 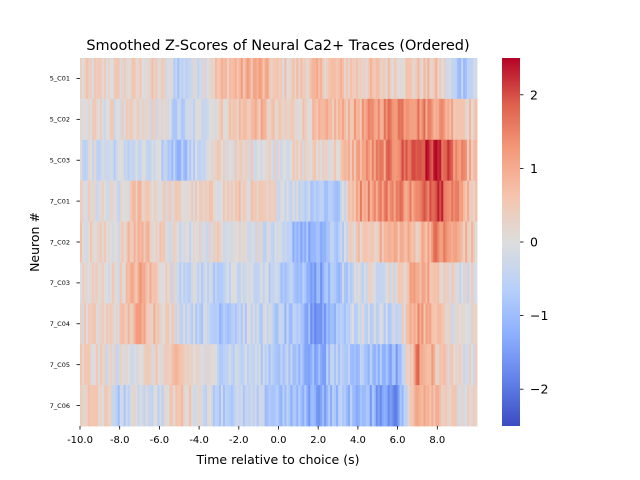 I want to click on y-tick-label: 7_C05, so click(x=60, y=365).